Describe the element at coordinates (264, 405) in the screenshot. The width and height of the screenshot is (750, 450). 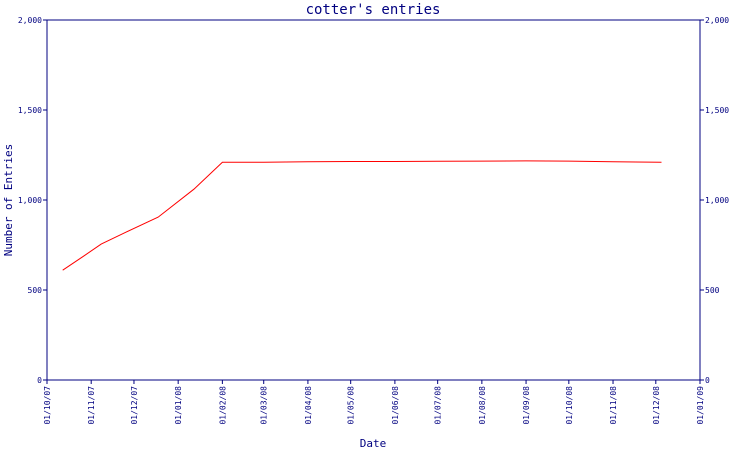
I see `x-tick-label: 01/03/08` at that location.